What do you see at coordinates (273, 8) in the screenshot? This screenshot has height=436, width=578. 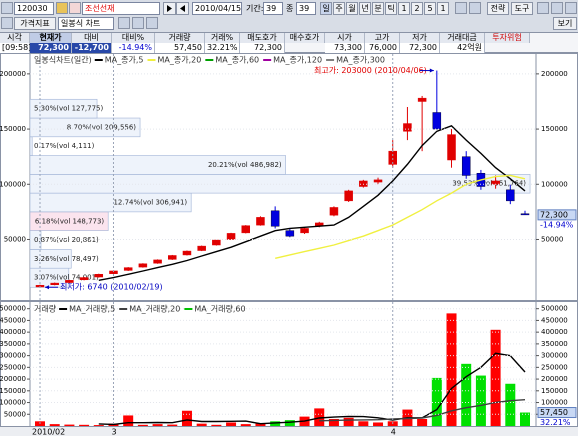 I see `period-input: 39` at bounding box center [273, 8].